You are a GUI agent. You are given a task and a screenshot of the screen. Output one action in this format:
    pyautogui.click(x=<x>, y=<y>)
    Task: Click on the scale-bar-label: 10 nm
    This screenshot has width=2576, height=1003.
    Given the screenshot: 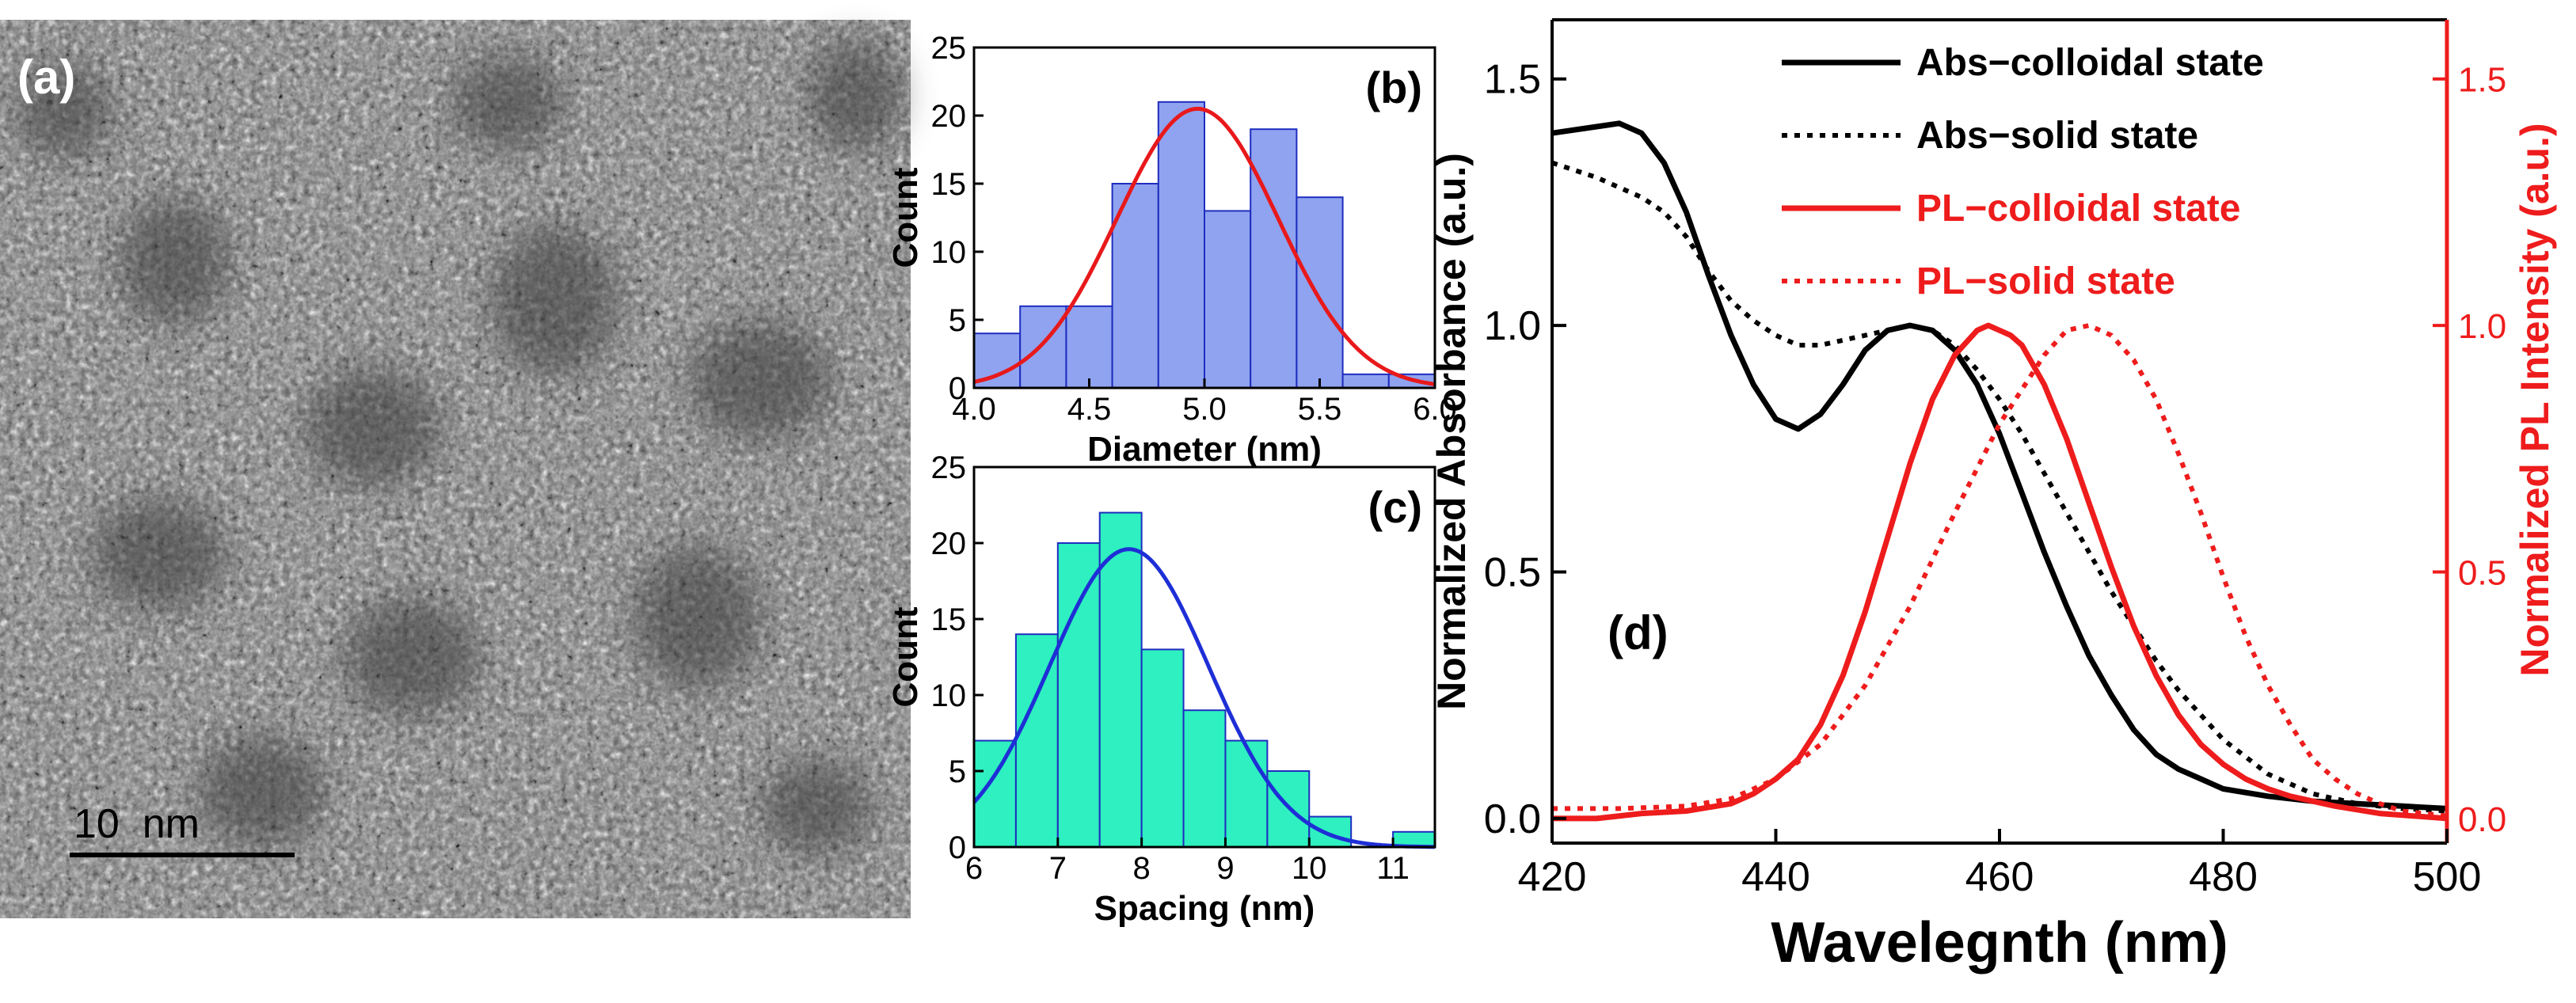 What is the action you would take?
    pyautogui.click(x=137, y=824)
    